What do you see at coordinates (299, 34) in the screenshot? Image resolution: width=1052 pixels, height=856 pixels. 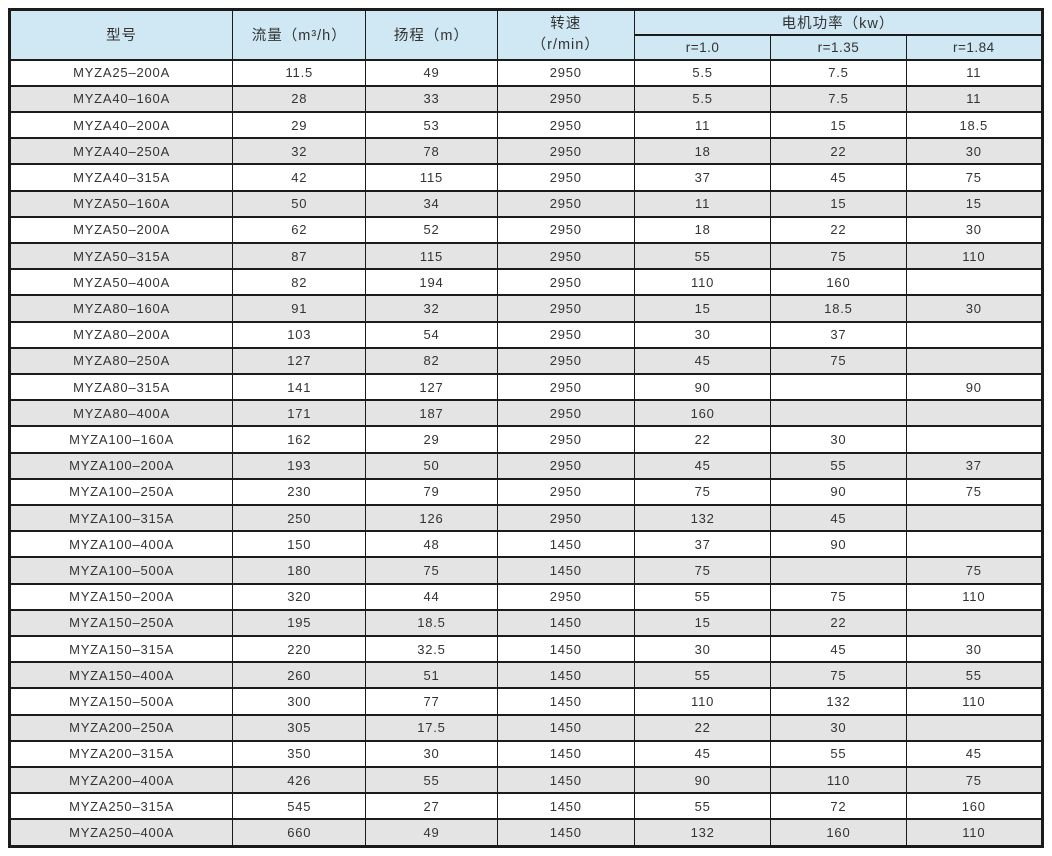 I see `col-header-flow: 流量（m³/h）` at bounding box center [299, 34].